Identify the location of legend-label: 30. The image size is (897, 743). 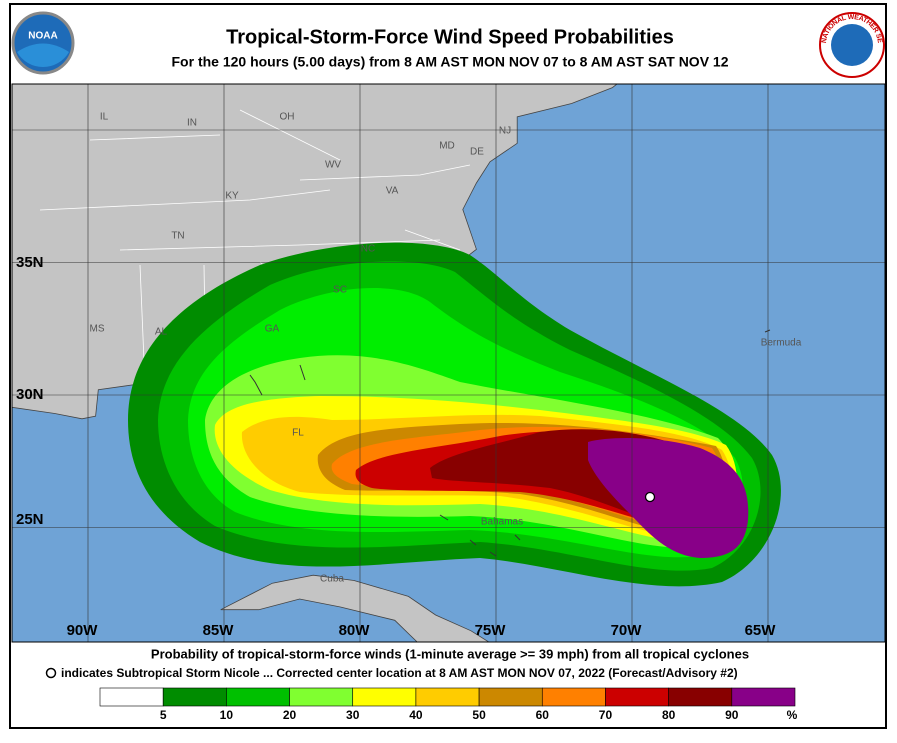
(353, 715).